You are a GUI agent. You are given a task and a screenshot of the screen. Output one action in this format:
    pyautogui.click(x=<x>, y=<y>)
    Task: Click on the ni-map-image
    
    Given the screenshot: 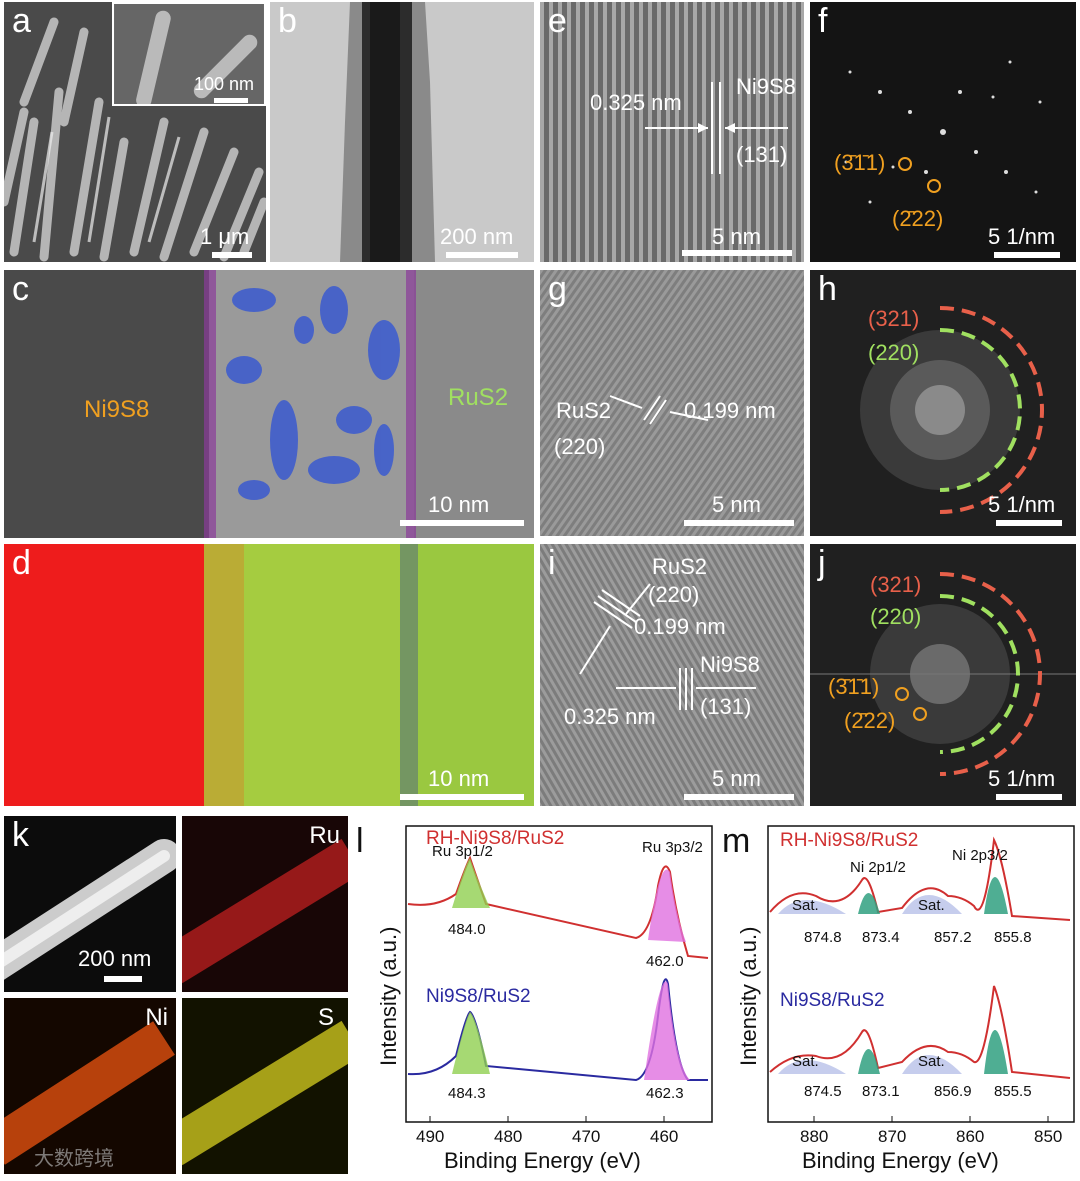 What is the action you would take?
    pyautogui.click(x=90, y=1086)
    